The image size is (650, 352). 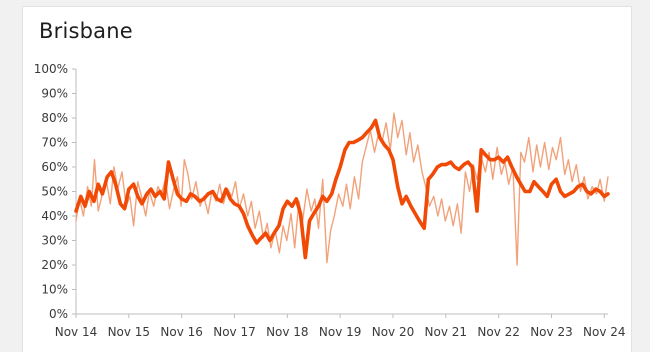 I want to click on x-tick-label: Nov 15, so click(x=129, y=332).